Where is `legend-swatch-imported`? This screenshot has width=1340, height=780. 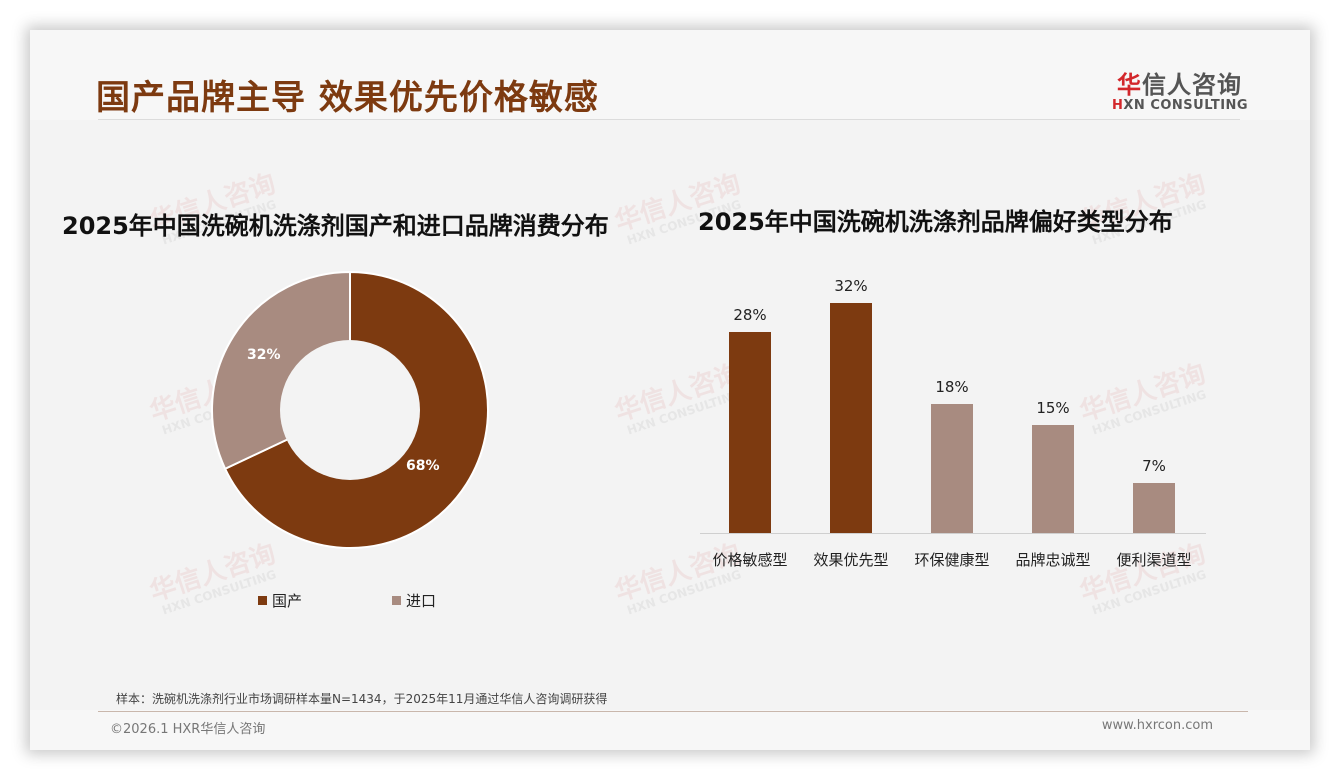 legend-swatch-imported is located at coordinates (396, 600).